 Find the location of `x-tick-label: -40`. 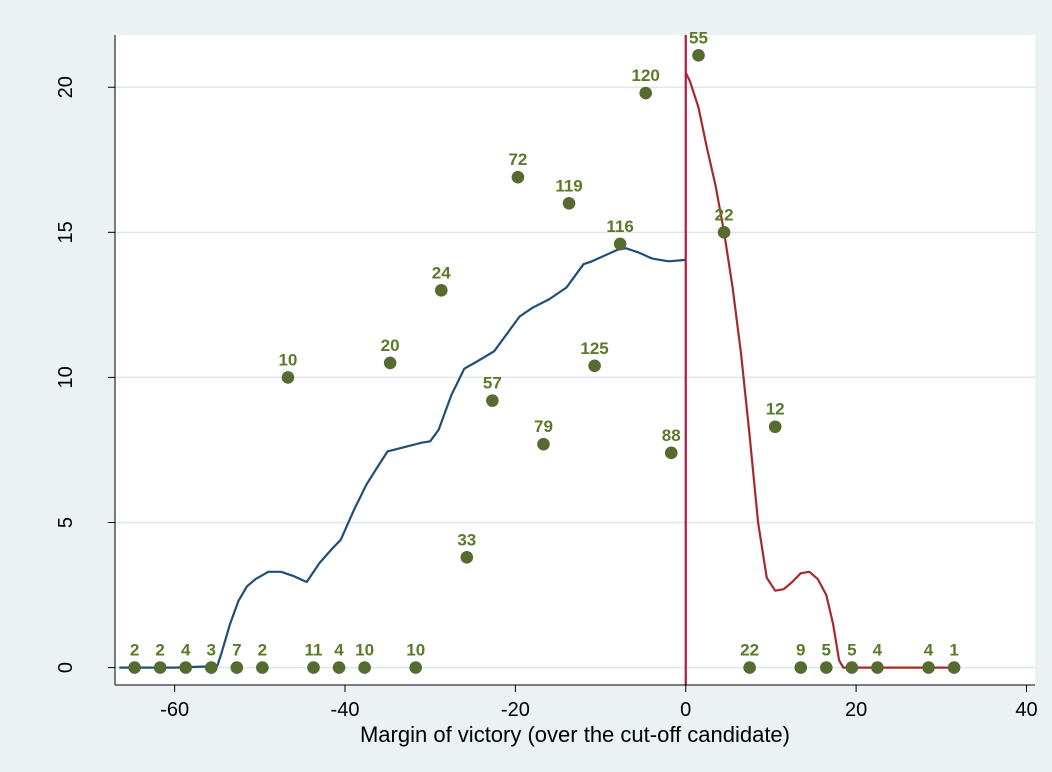

x-tick-label: -40 is located at coordinates (345, 710).